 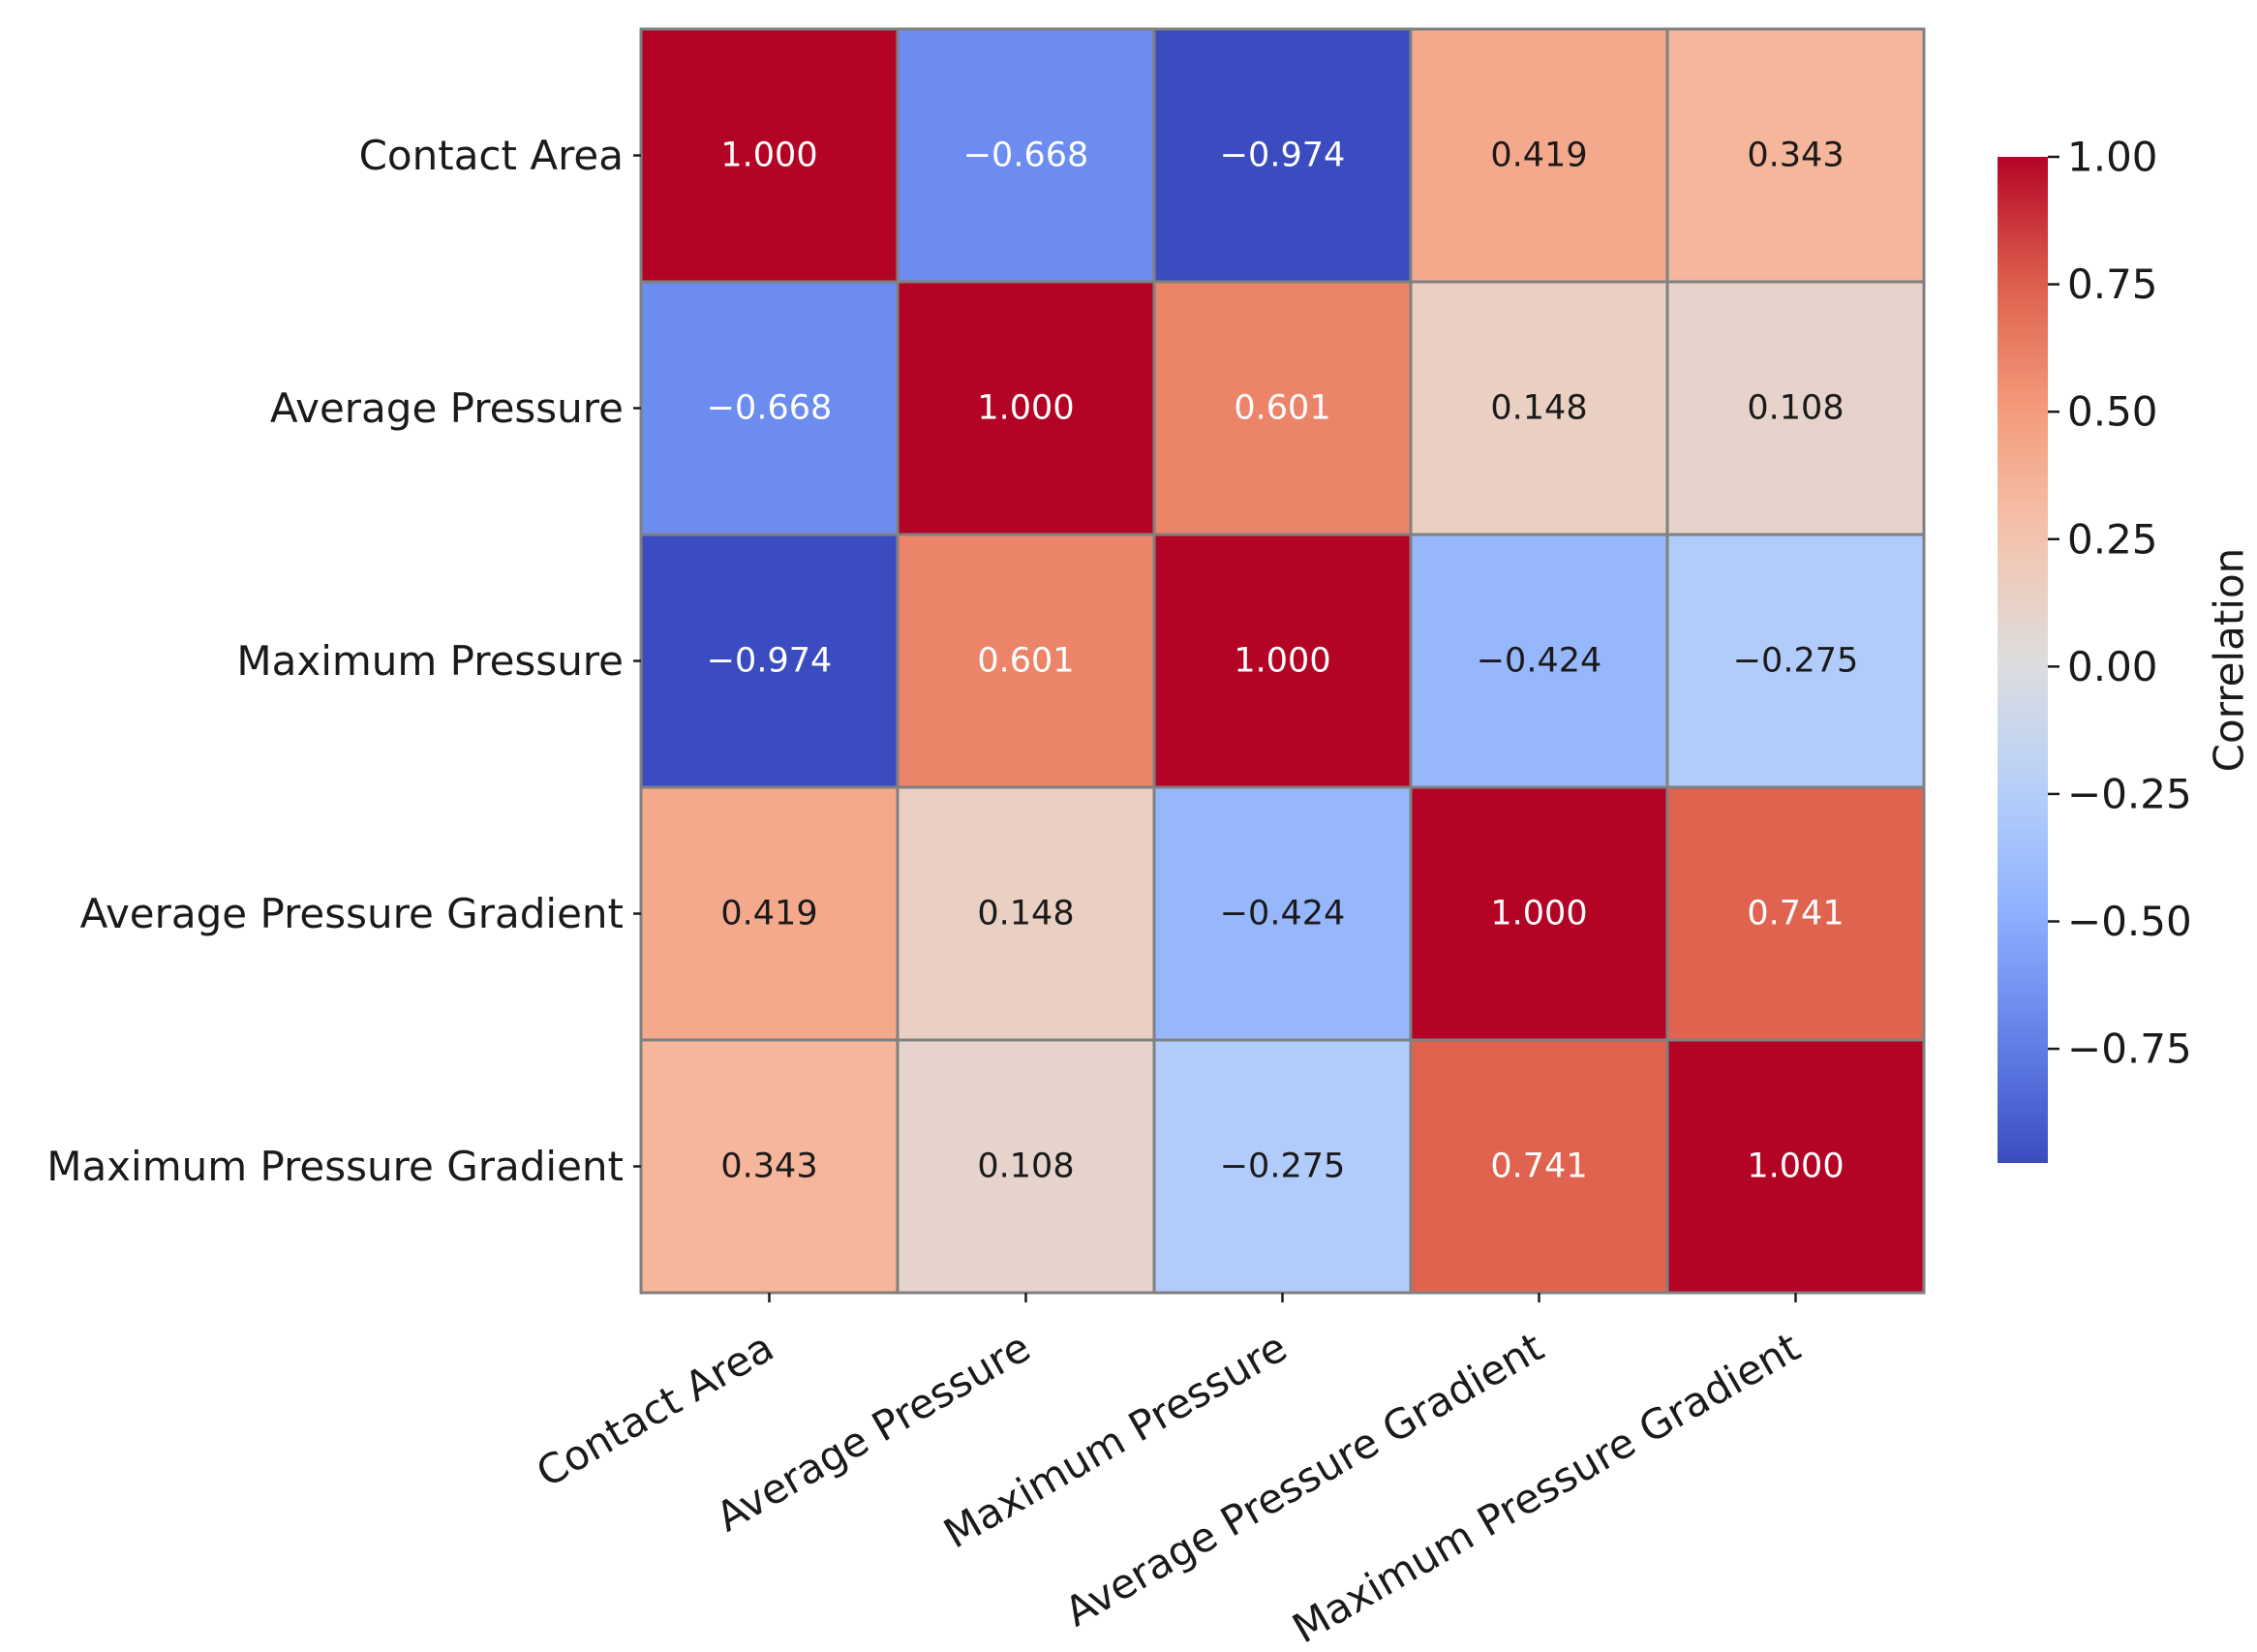 What do you see at coordinates (491, 155) in the screenshot?
I see `y-tick-label: Contact Area` at bounding box center [491, 155].